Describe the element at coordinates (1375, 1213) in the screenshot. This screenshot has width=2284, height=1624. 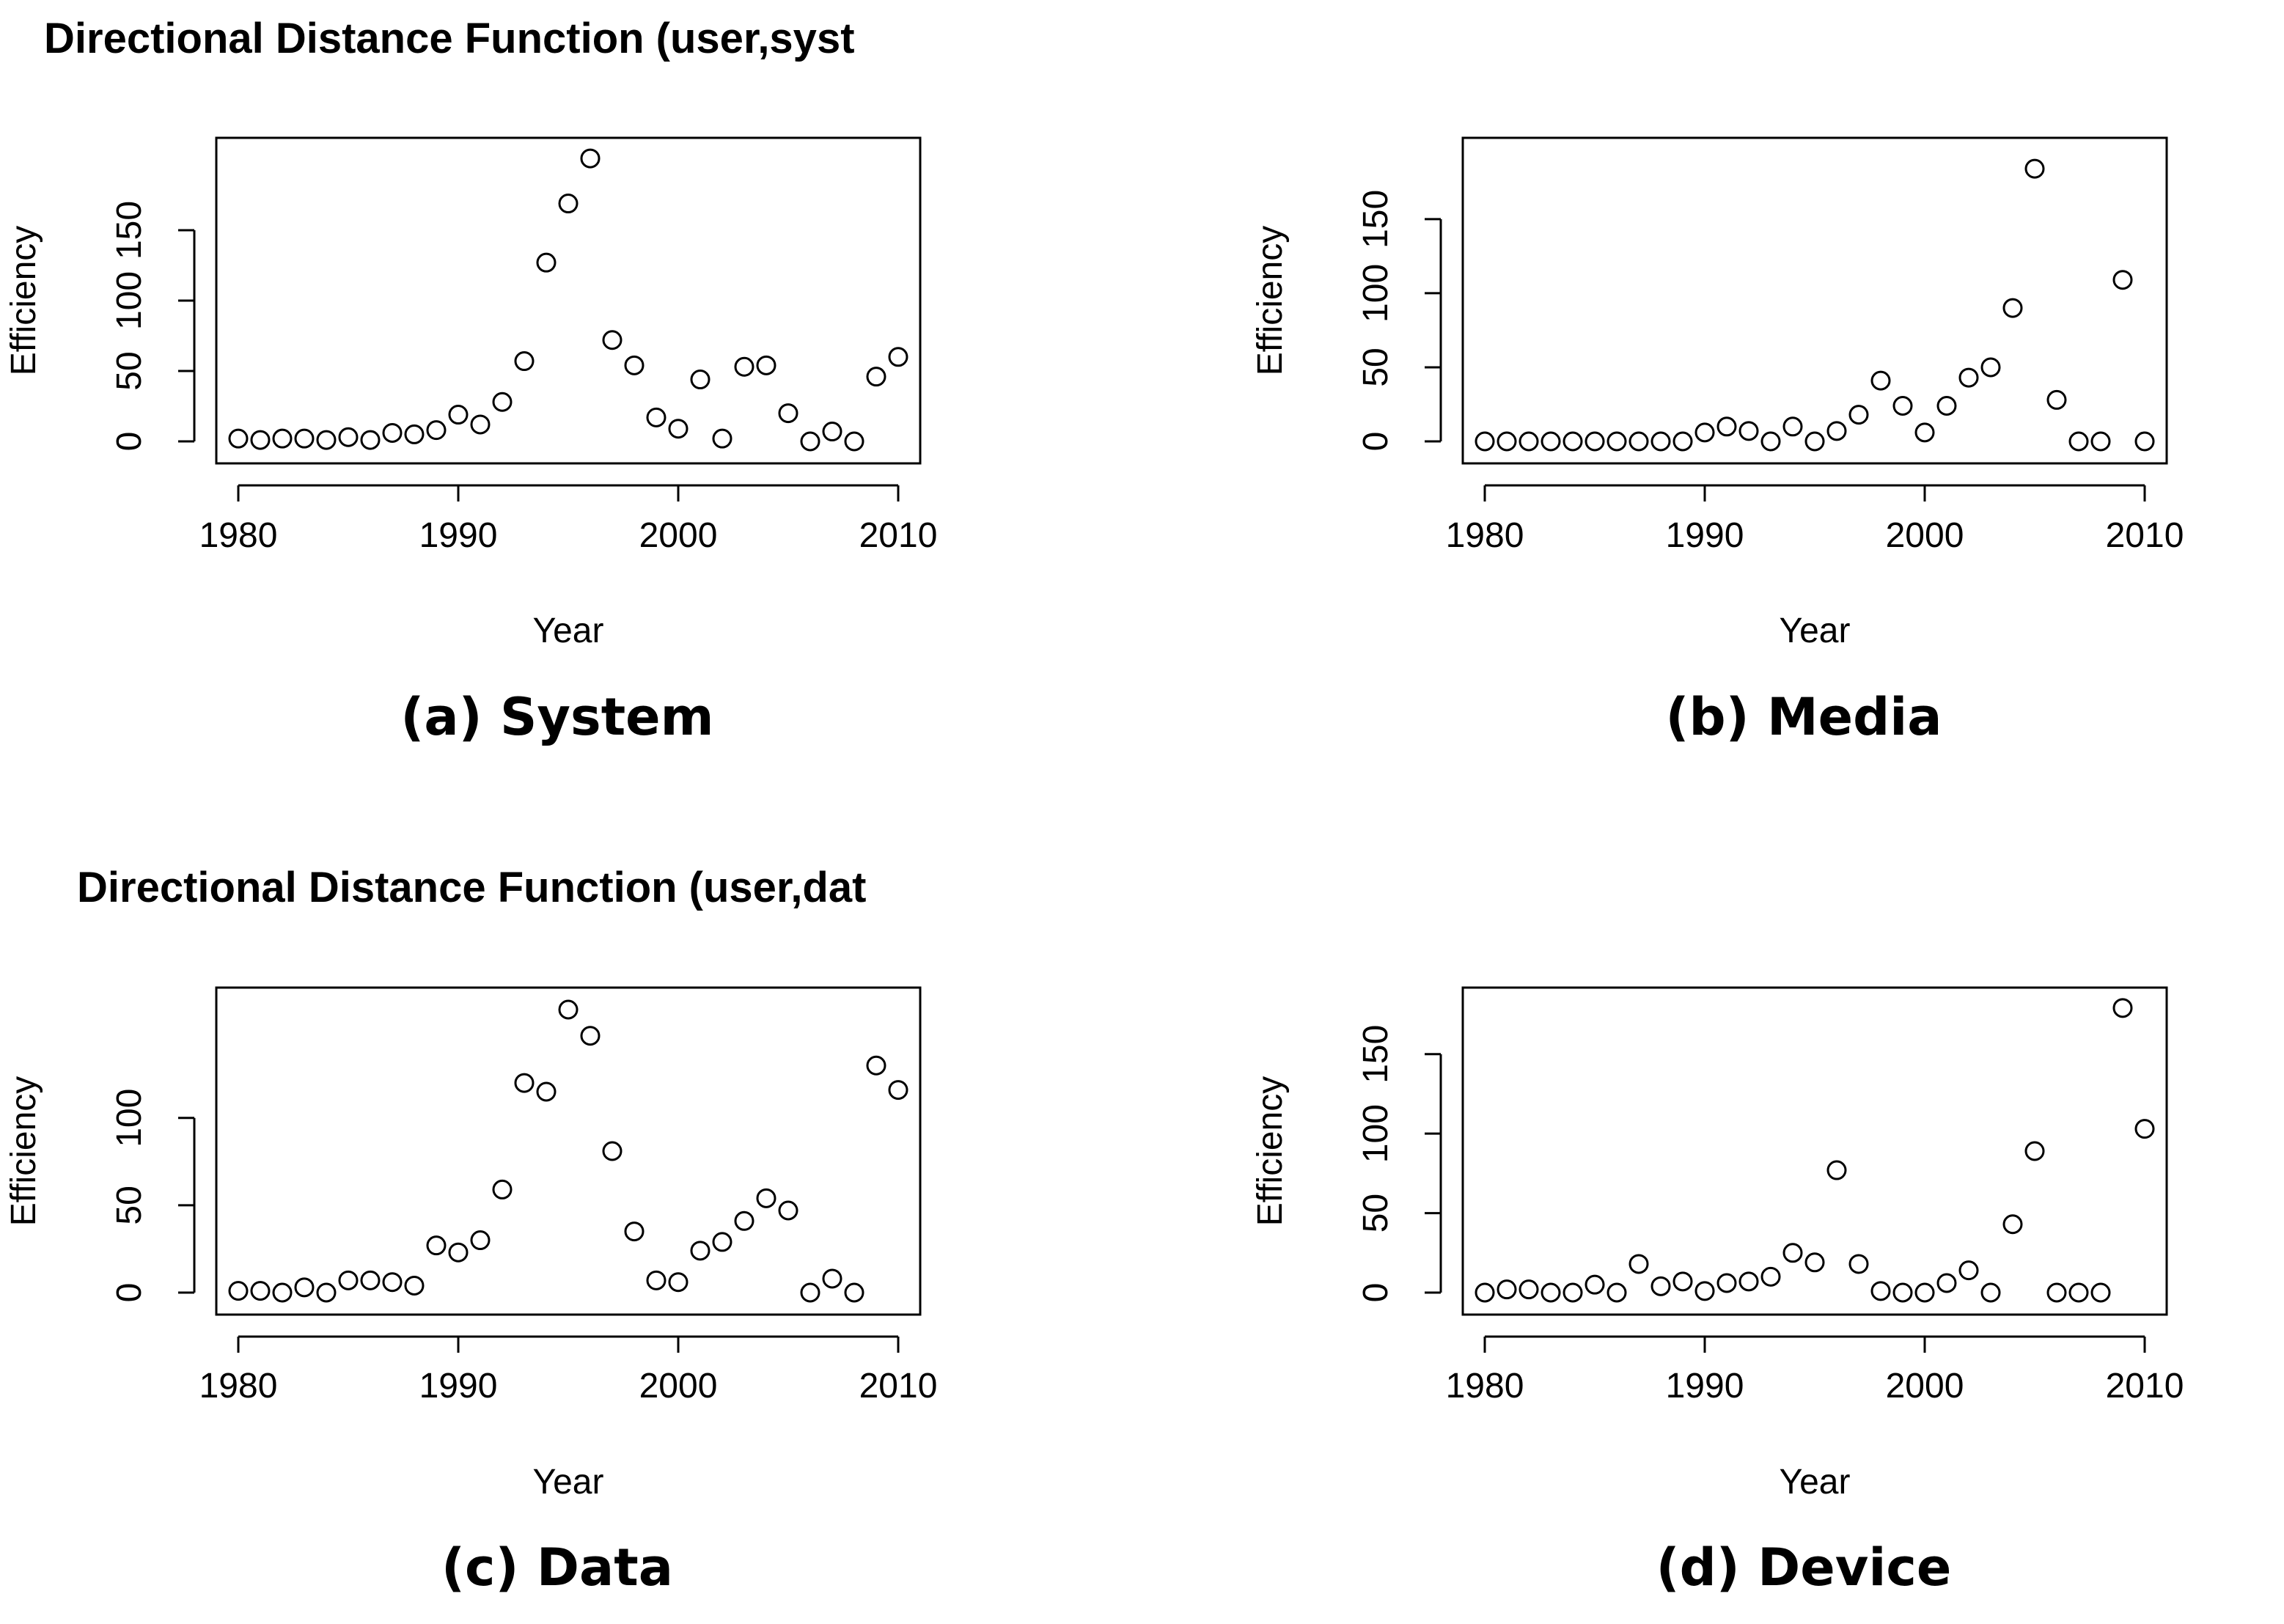
I see `y-tick-label: 50` at that location.